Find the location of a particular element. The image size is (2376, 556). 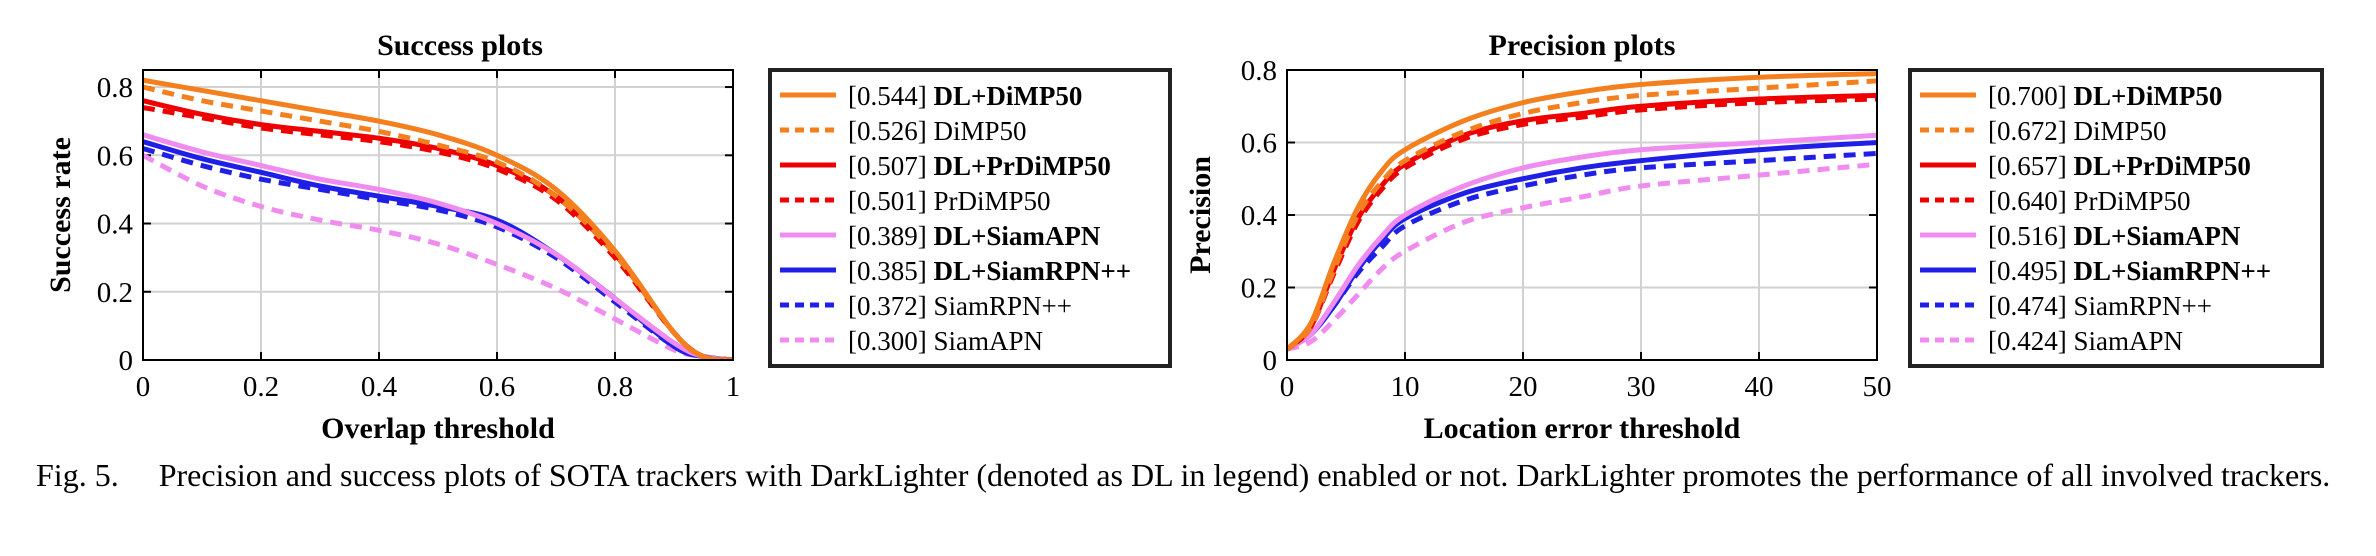

x-tick-label: 20 is located at coordinates (1523, 387).